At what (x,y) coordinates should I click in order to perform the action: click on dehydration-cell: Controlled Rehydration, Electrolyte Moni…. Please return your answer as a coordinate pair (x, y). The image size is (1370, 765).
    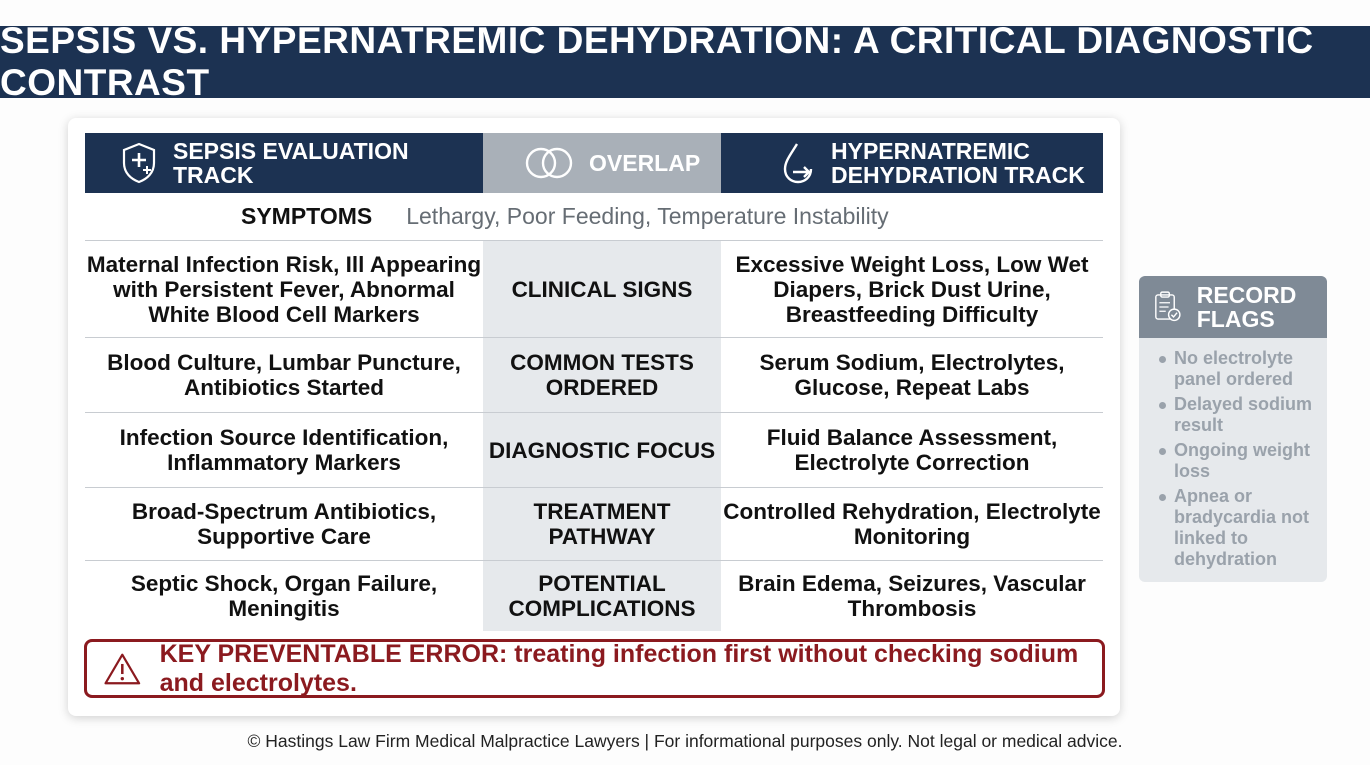
    Looking at the image, I should click on (912, 524).